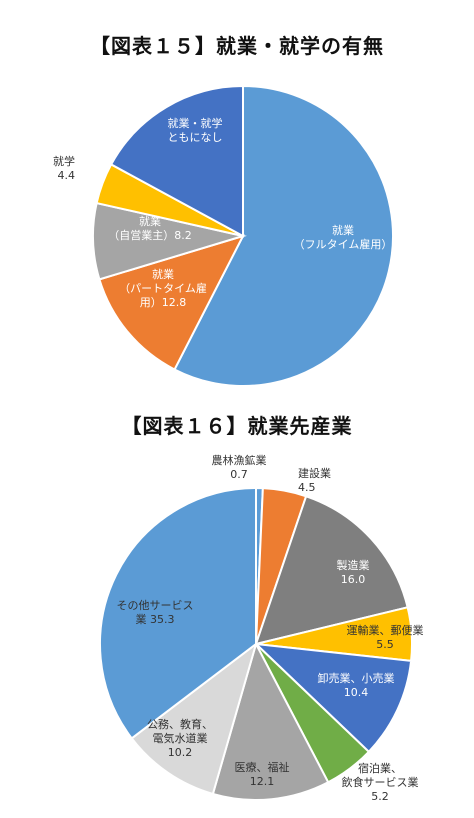  What do you see at coordinates (180, 752) in the screenshot?
I see `slice-label-line: 10.2` at bounding box center [180, 752].